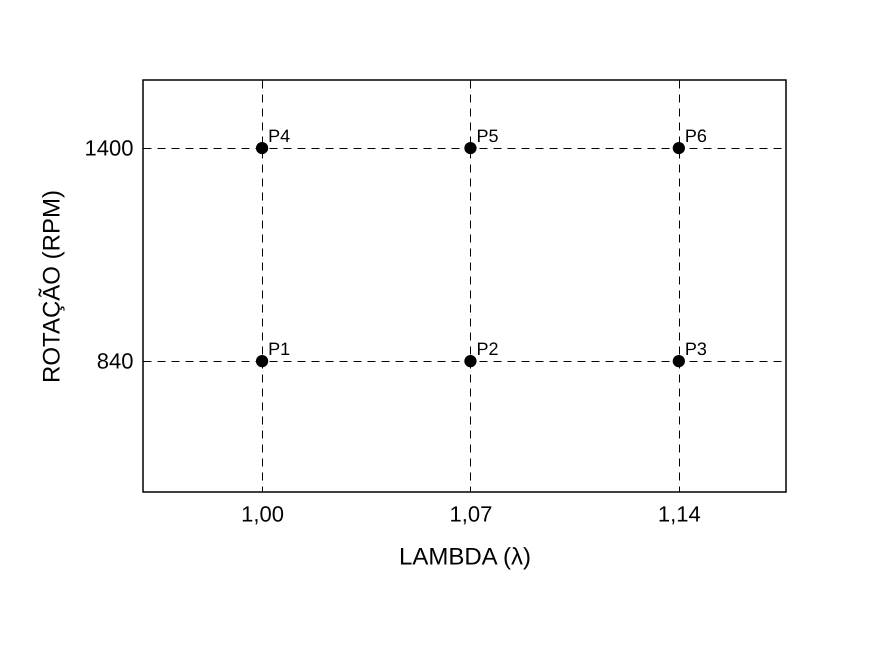 The width and height of the screenshot is (895, 652). What do you see at coordinates (115, 361) in the screenshot?
I see `y-tick-label: 840` at bounding box center [115, 361].